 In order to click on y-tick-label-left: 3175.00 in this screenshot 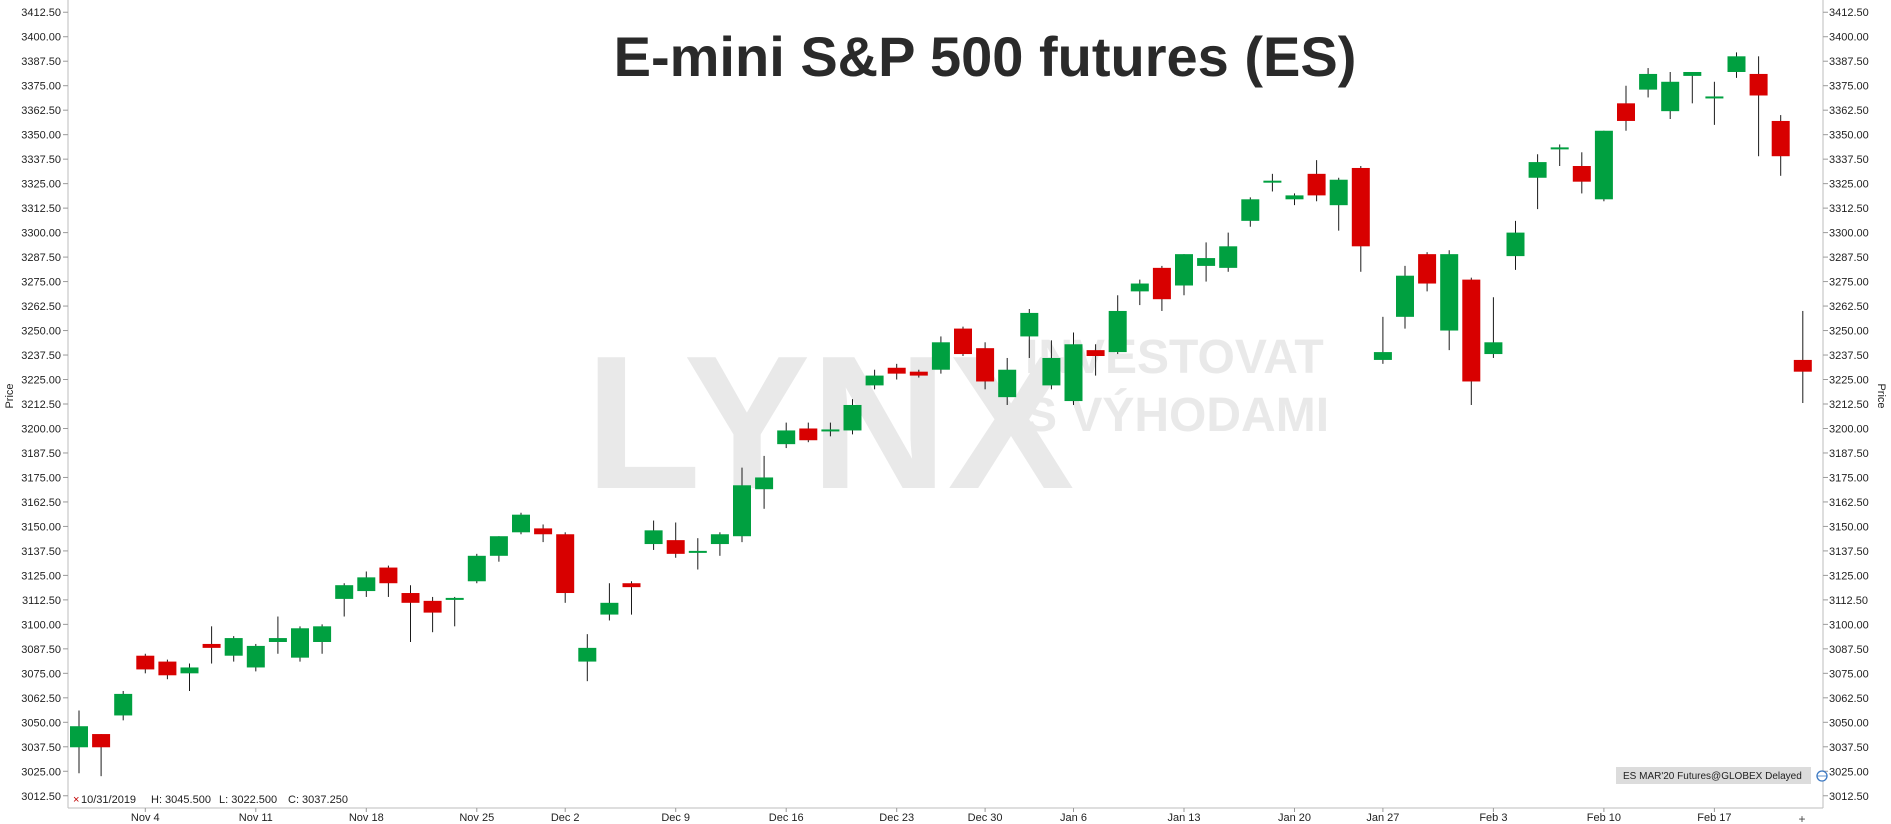, I will do `click(41, 478)`.